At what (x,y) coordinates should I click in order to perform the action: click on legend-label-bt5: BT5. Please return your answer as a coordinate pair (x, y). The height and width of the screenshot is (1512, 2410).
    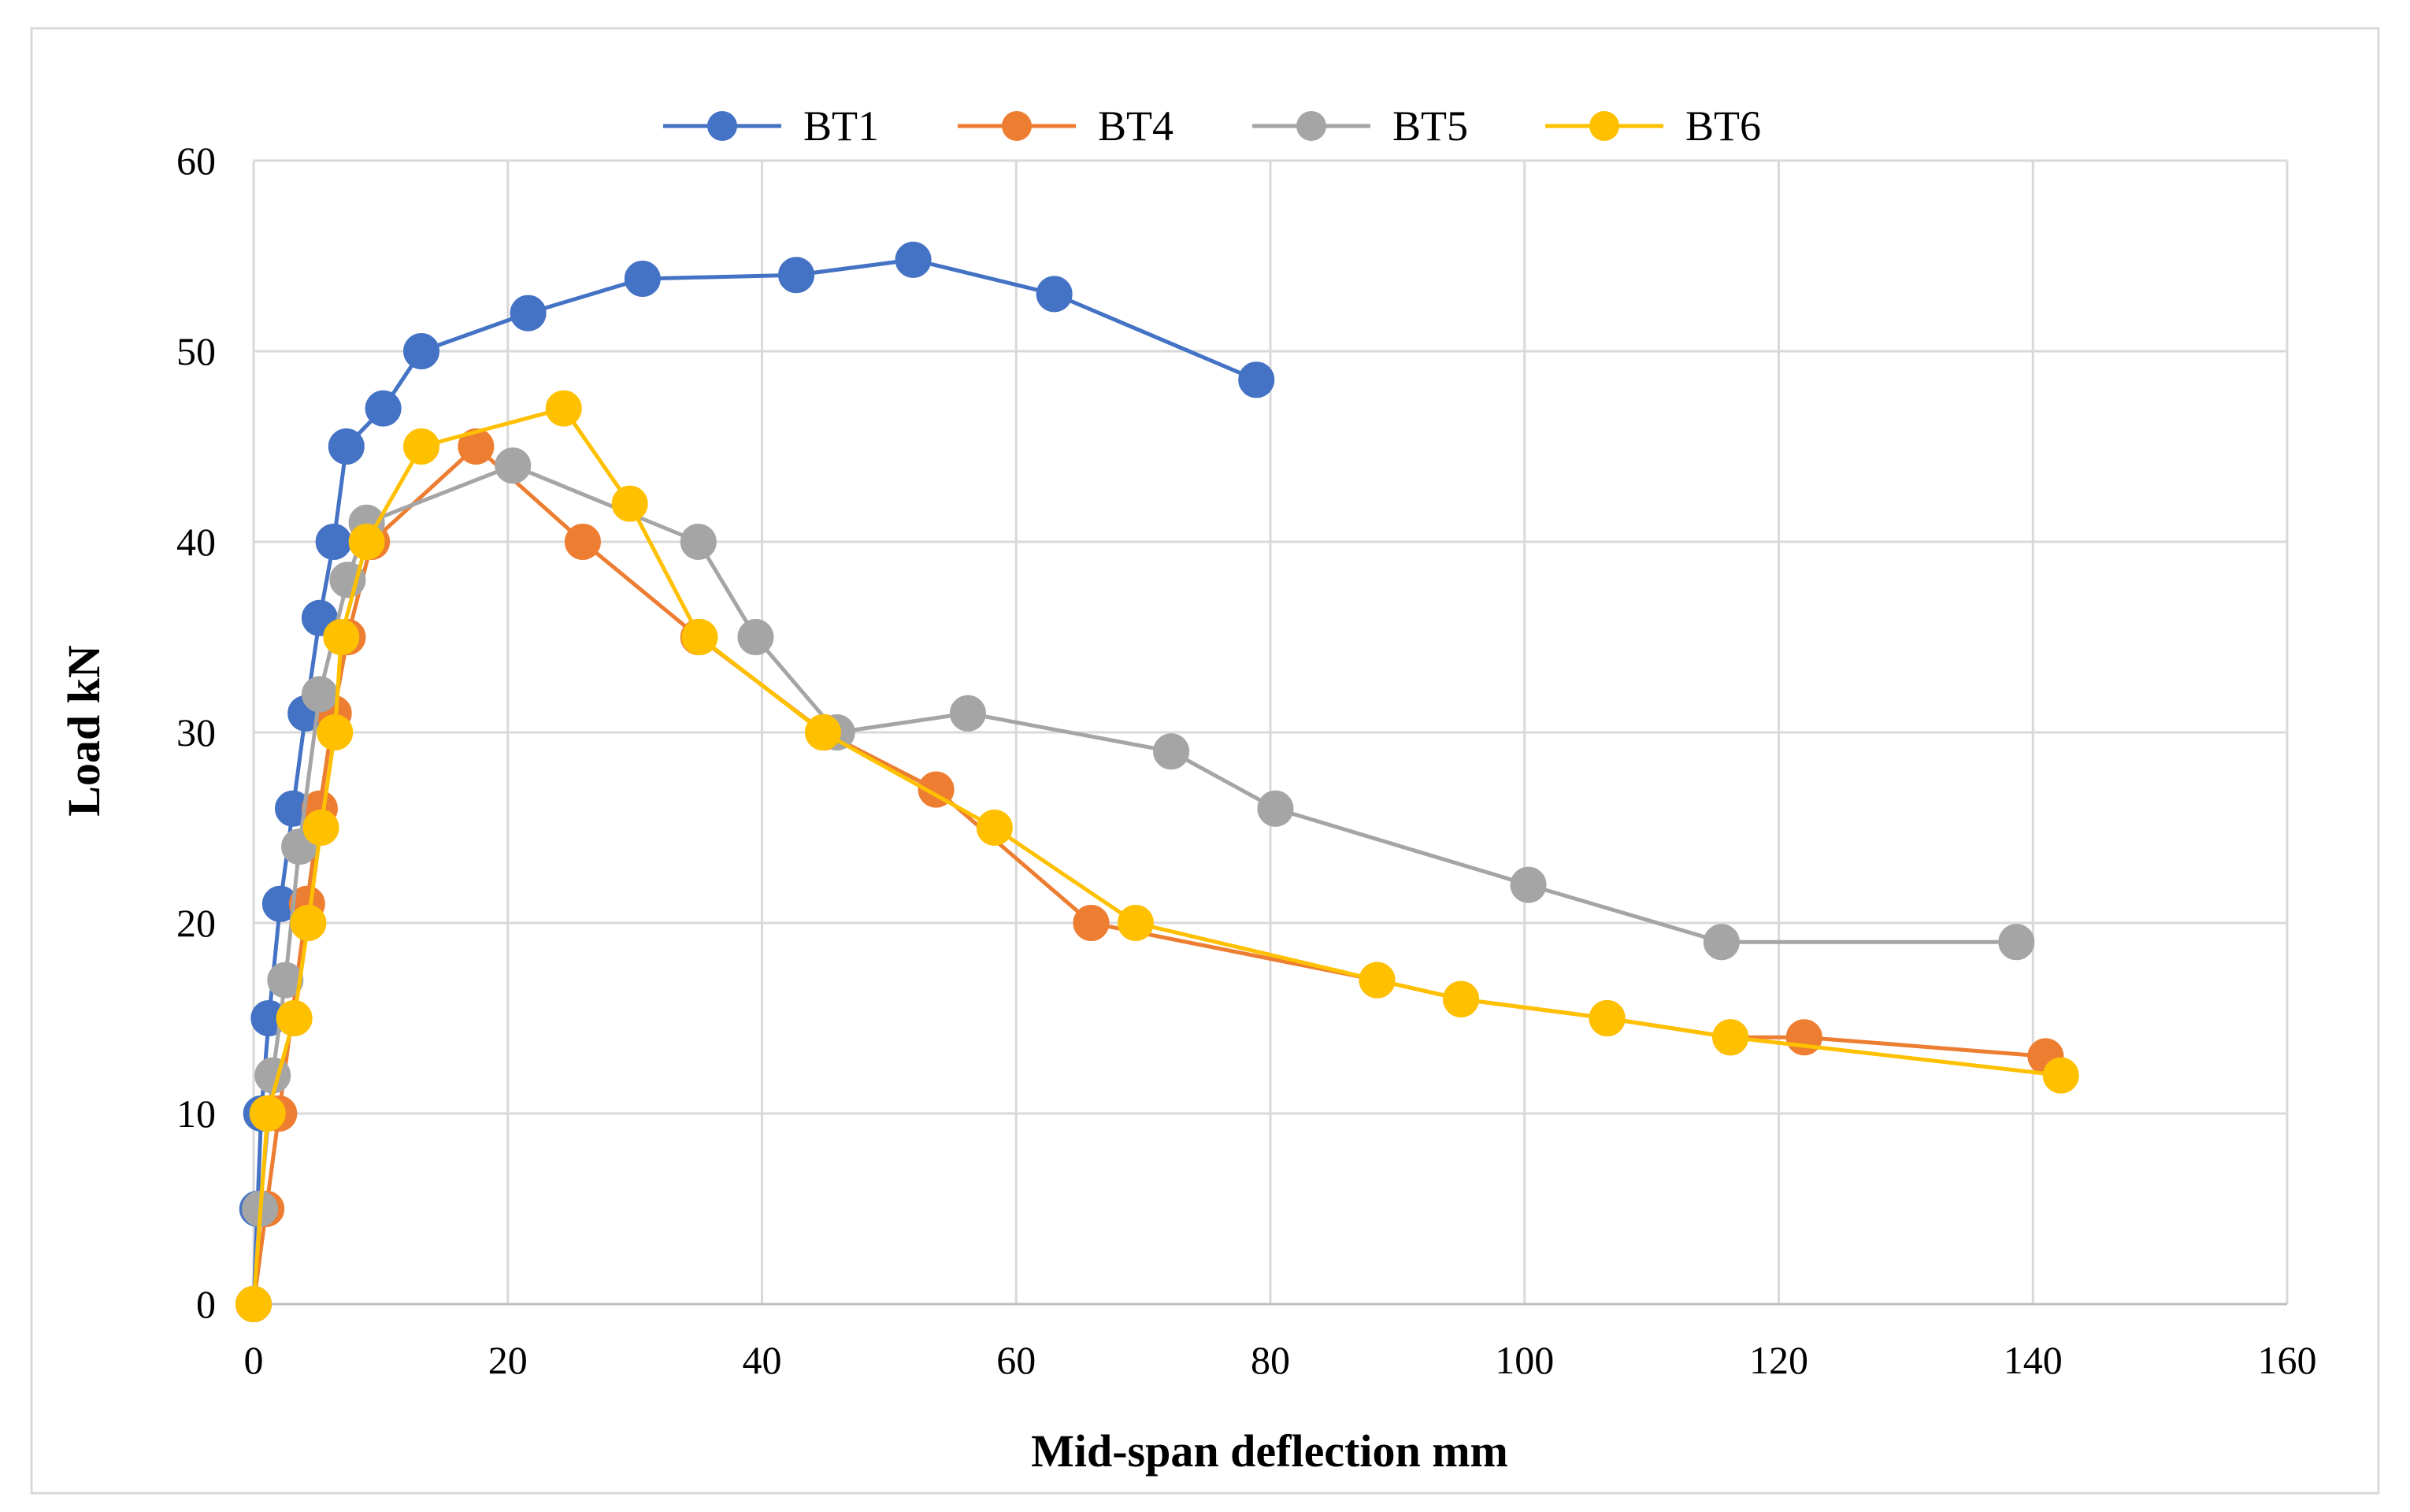
    Looking at the image, I should click on (1430, 126).